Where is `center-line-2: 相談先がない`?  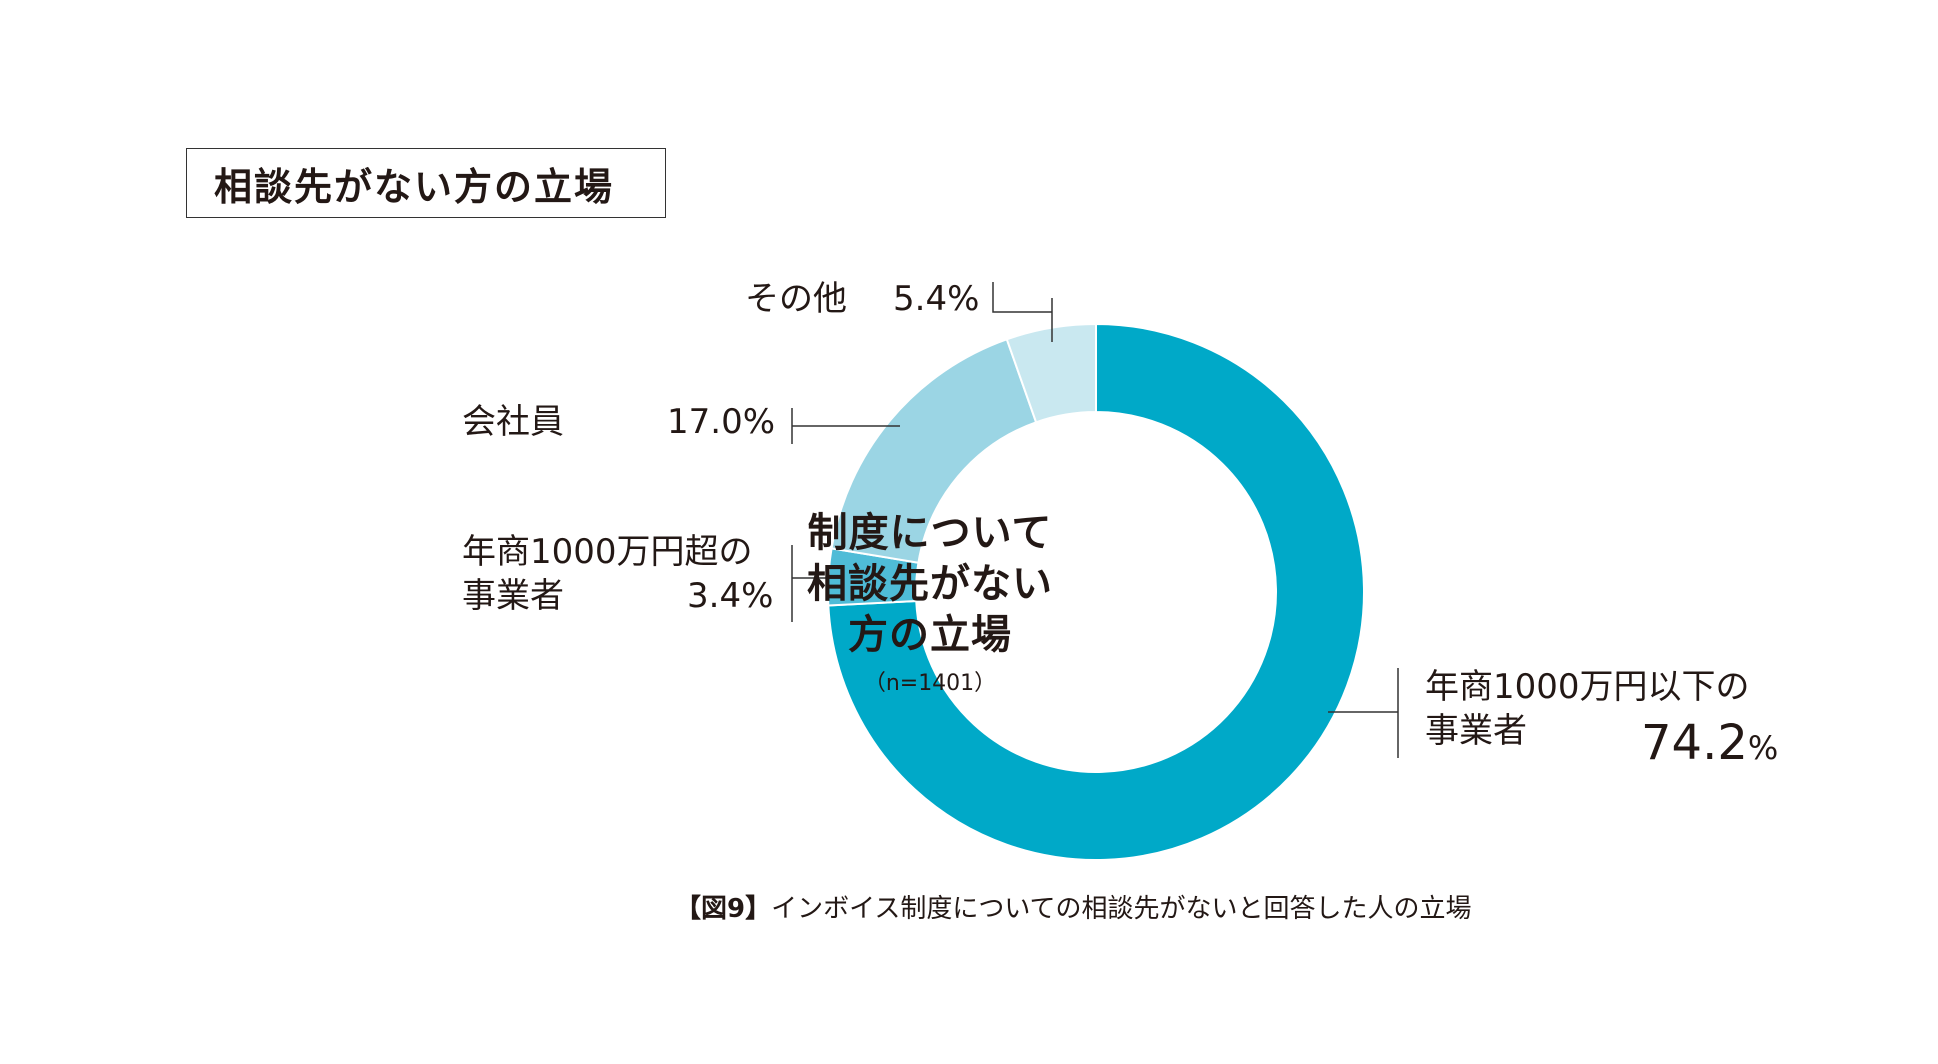 center-line-2: 相談先がない is located at coordinates (930, 584).